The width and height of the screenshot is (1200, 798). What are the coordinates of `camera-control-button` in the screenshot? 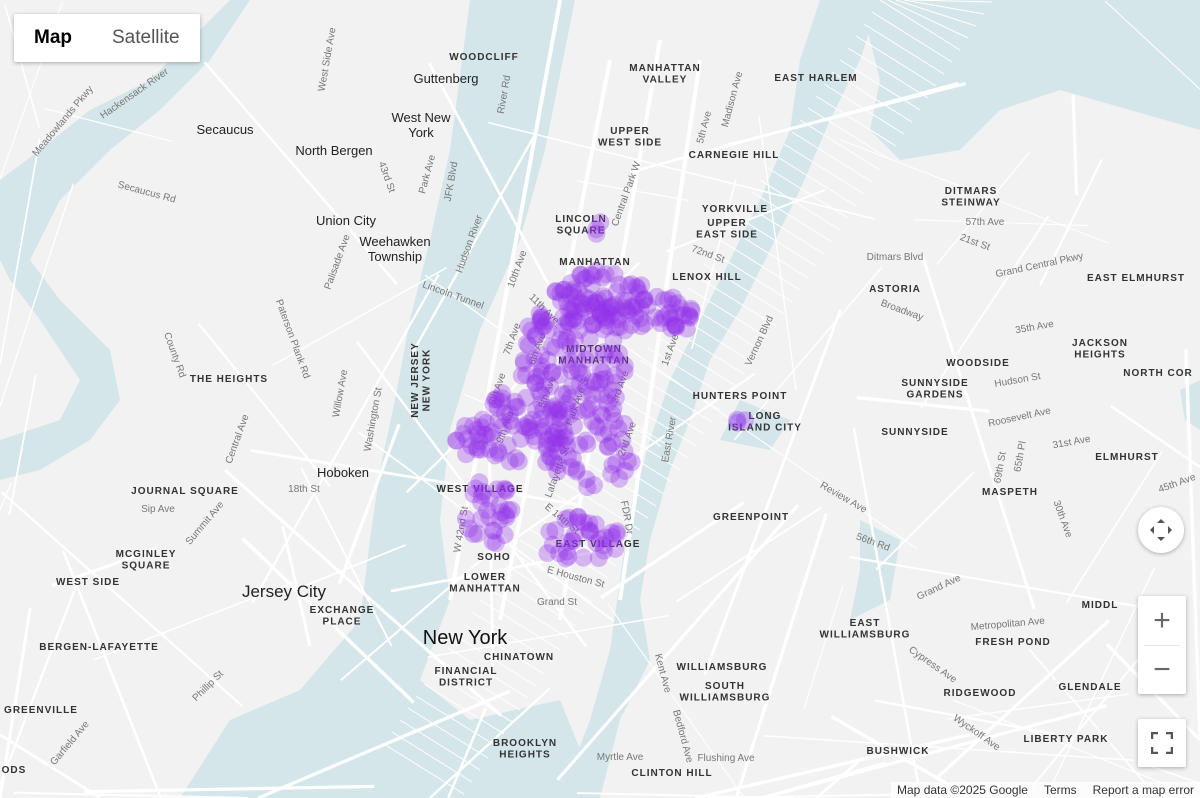 It's located at (1161, 530).